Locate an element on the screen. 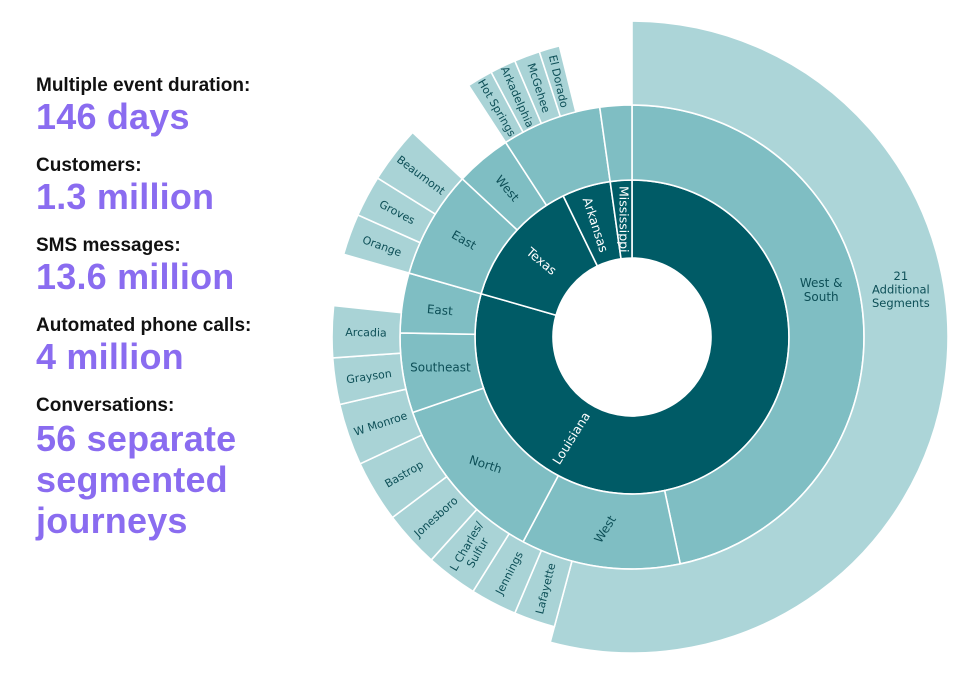 The height and width of the screenshot is (677, 977). sunburst-segment-beaumont is located at coordinates (420, 173).